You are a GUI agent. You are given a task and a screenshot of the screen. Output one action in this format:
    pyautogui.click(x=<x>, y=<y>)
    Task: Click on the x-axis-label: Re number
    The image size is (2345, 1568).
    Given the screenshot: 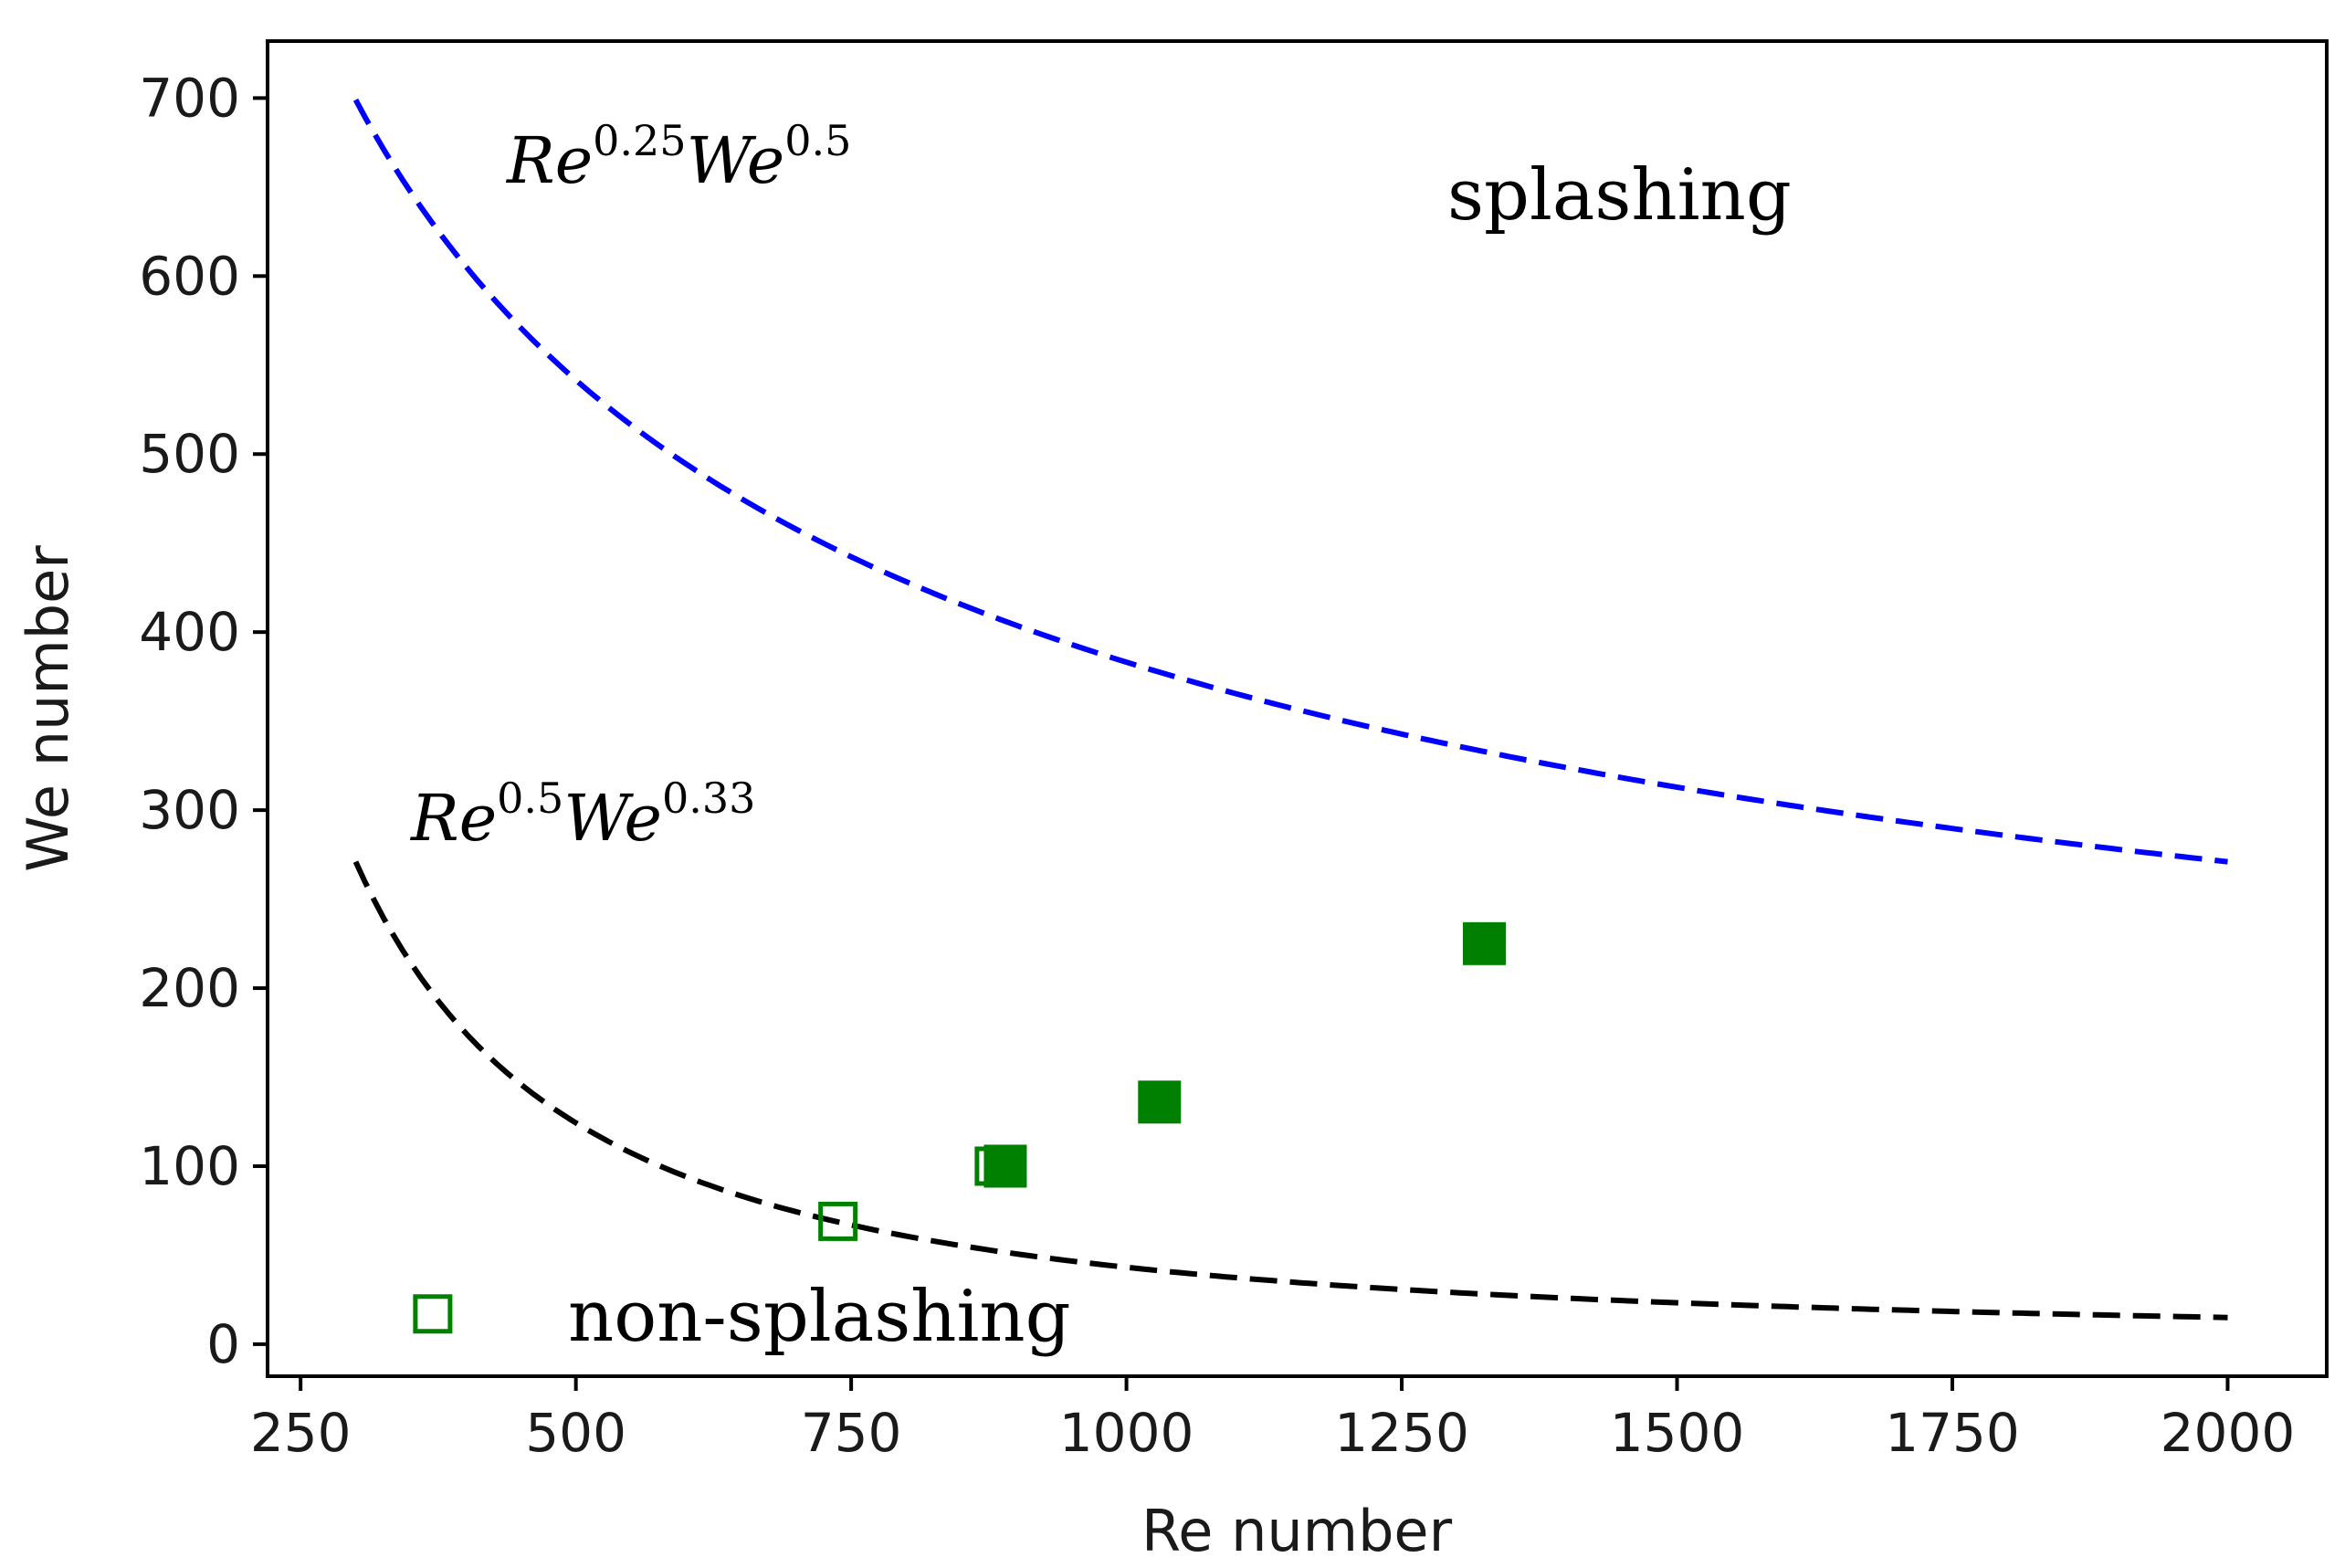 What is the action you would take?
    pyautogui.click(x=1297, y=1531)
    